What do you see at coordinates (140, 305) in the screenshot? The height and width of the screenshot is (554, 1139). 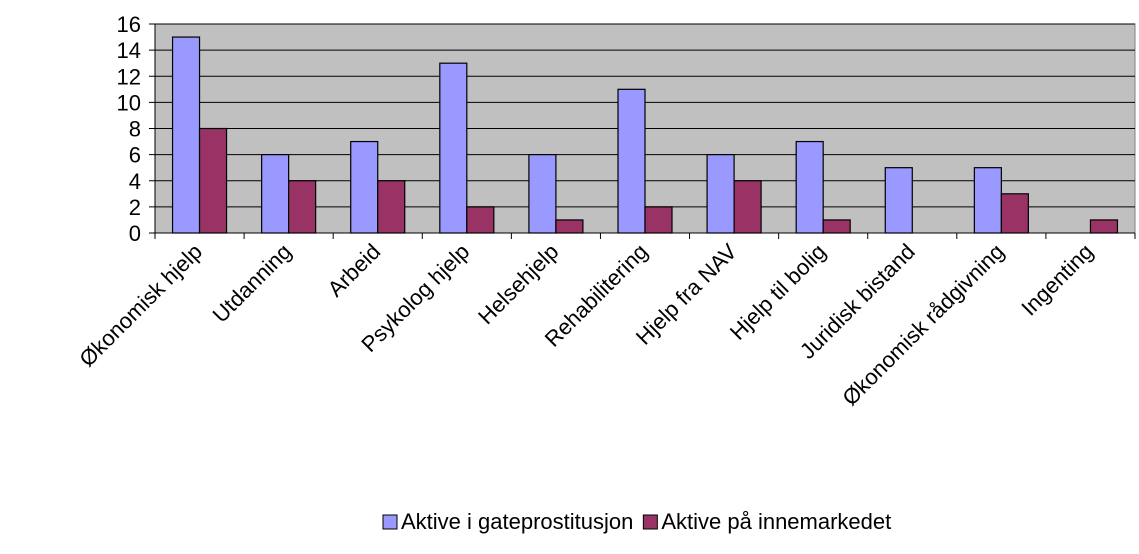 I see `x-tick-label: Økonomisk hjelp` at bounding box center [140, 305].